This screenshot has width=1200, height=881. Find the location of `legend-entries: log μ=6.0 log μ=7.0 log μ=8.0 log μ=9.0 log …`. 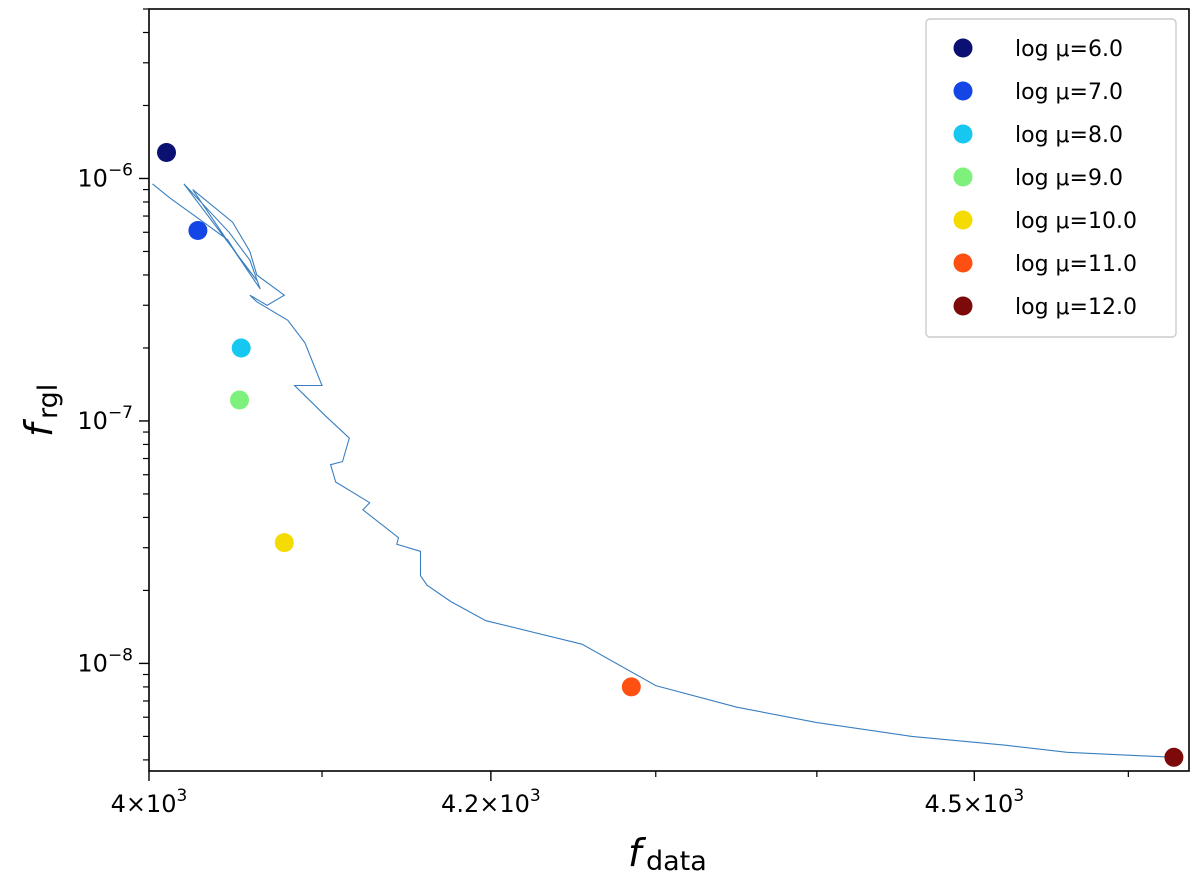

legend-entries: log μ=6.0 log μ=7.0 log μ=8.0 log μ=9.0 log … is located at coordinates (1045, 178).